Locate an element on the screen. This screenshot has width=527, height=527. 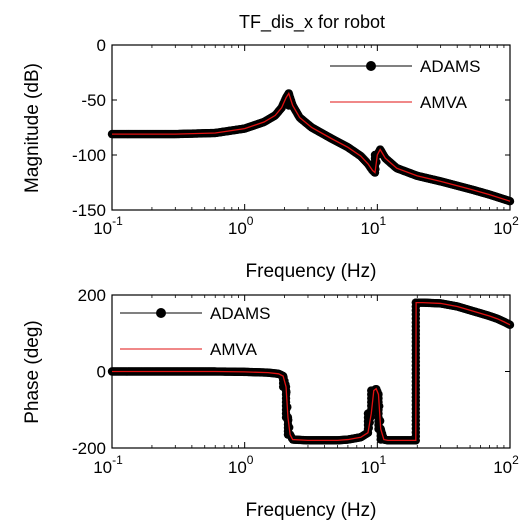
phase-ylabel: Phase (deg) is located at coordinates (32, 372).